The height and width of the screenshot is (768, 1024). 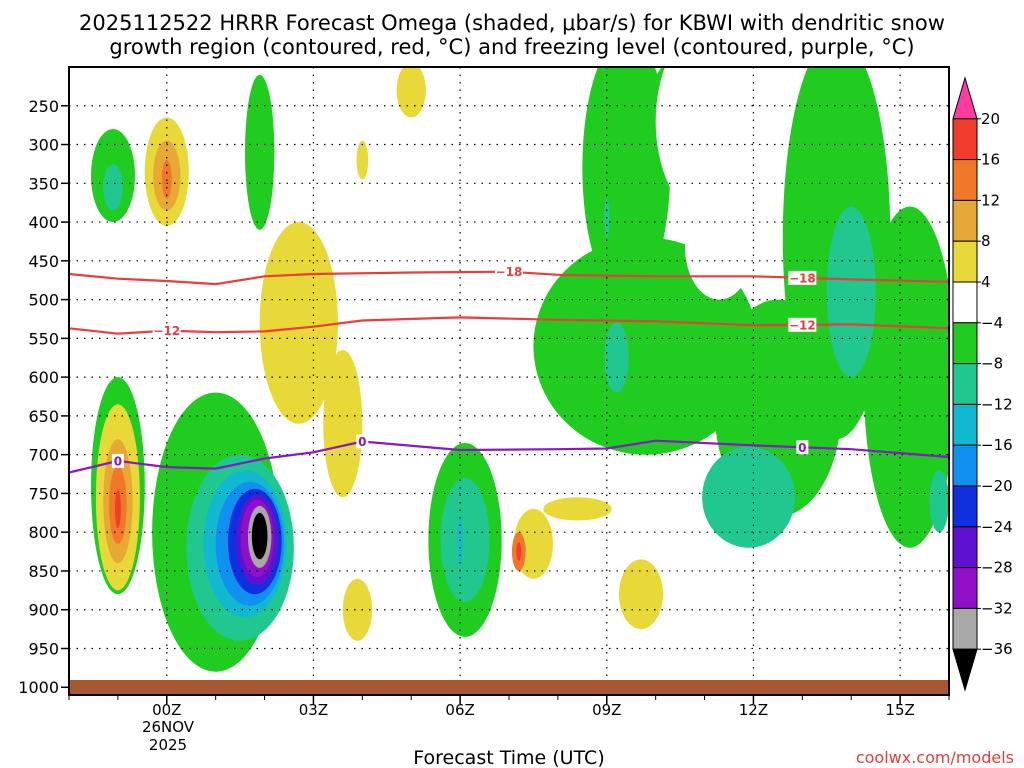 What do you see at coordinates (43, 338) in the screenshot?
I see `y-tick-label: 550` at bounding box center [43, 338].